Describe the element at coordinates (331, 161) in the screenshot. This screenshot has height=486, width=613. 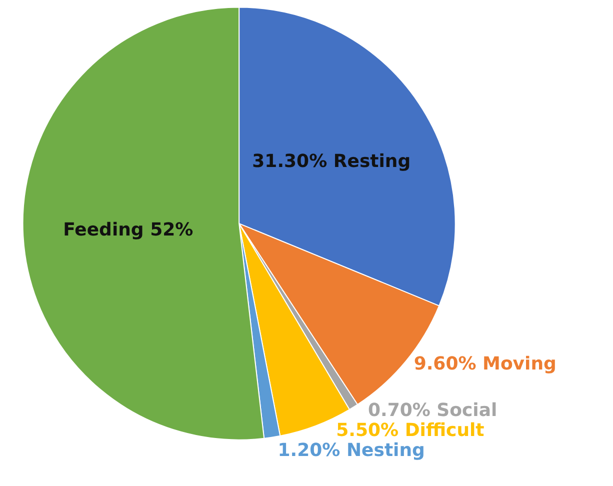
I see `slice-label: 31.30% Resting` at that location.